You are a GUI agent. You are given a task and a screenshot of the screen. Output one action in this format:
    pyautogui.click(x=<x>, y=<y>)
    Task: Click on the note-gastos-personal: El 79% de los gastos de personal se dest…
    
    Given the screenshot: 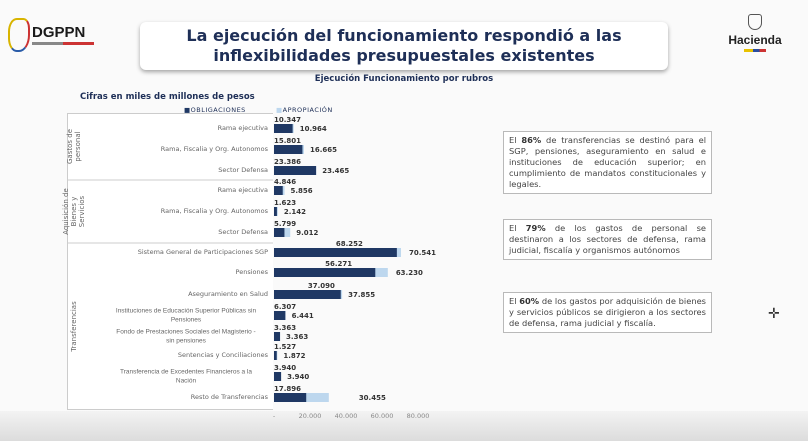 What is the action you would take?
    pyautogui.click(x=607, y=239)
    